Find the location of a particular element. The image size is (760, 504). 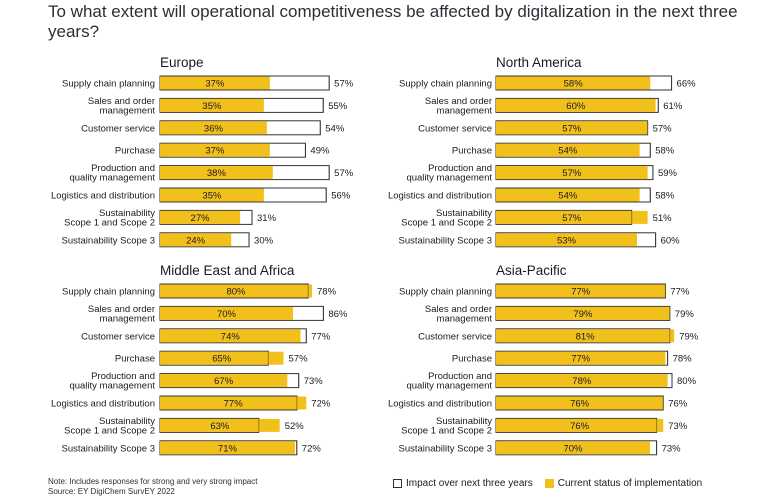

current-value-label: 27% is located at coordinates (201, 218).